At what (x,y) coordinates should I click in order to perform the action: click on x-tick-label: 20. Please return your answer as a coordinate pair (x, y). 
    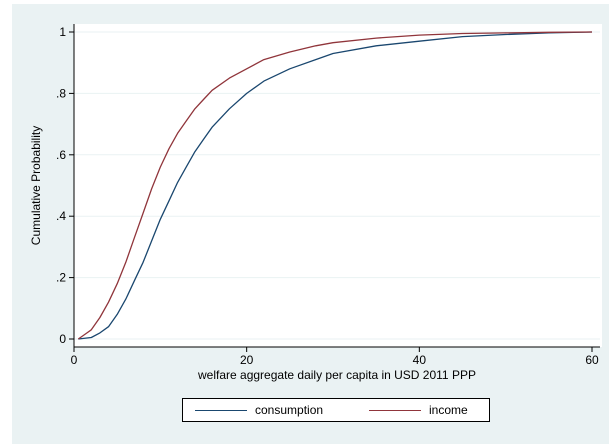
    Looking at the image, I should click on (247, 360).